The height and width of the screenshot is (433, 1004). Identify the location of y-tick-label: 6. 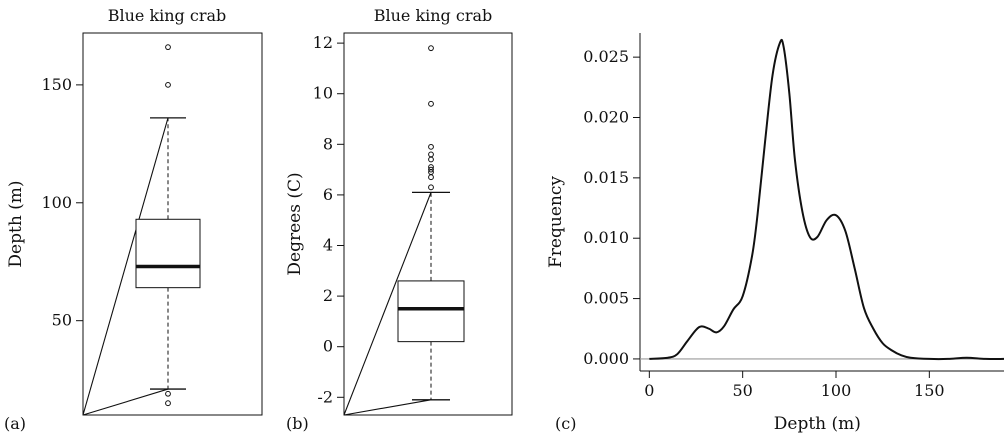
(328, 194).